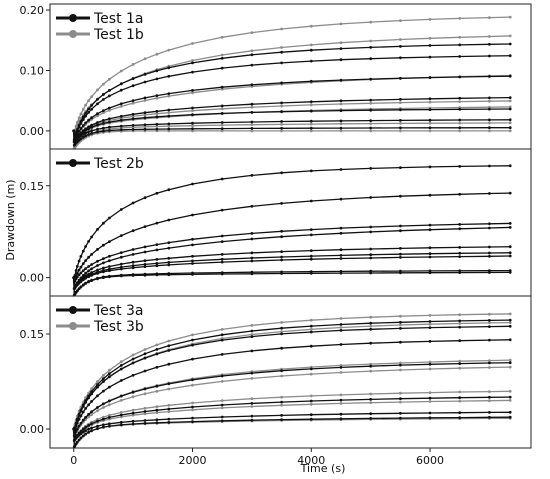  I want to click on x-tick-label: 6000, so click(430, 460).